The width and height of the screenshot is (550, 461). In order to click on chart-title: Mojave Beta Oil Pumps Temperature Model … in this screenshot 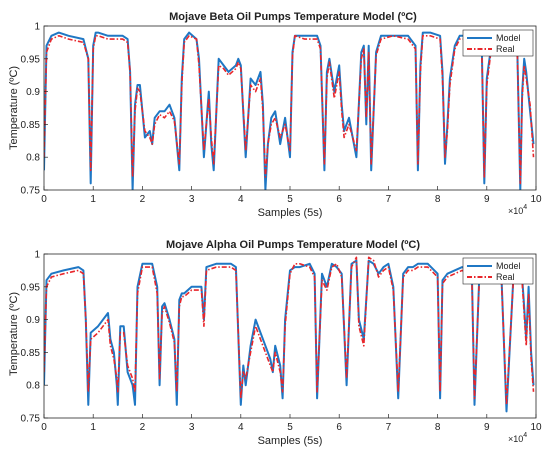, I will do `click(293, 17)`.